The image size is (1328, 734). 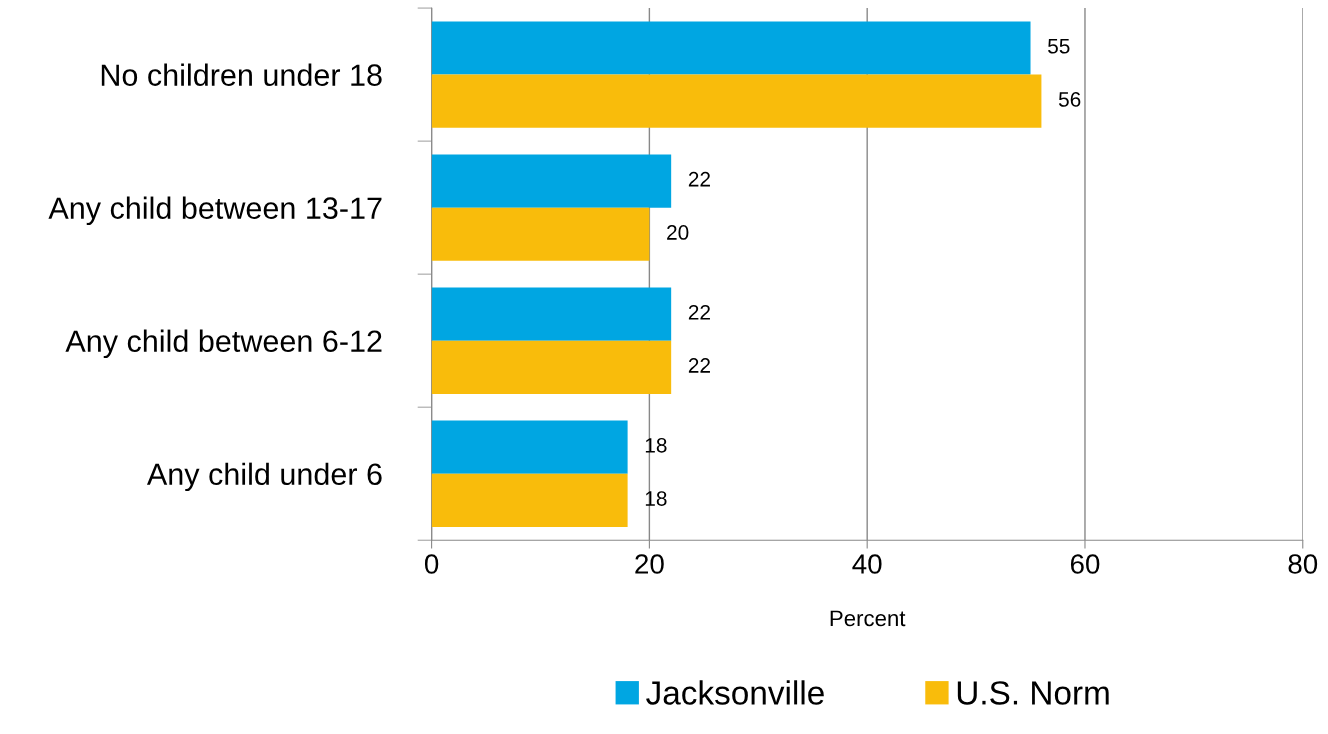 What do you see at coordinates (649, 564) in the screenshot?
I see `x-tick-label: 20` at bounding box center [649, 564].